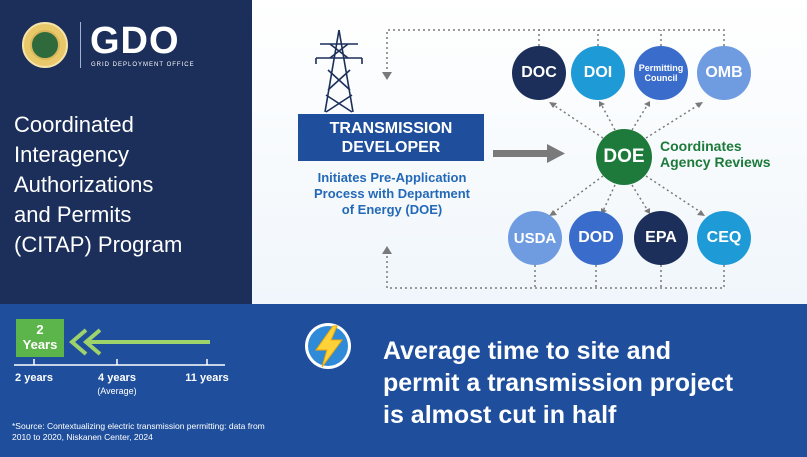 The image size is (807, 457). Describe the element at coordinates (117, 378) in the screenshot. I see `tick-4-years: 4 years` at that location.